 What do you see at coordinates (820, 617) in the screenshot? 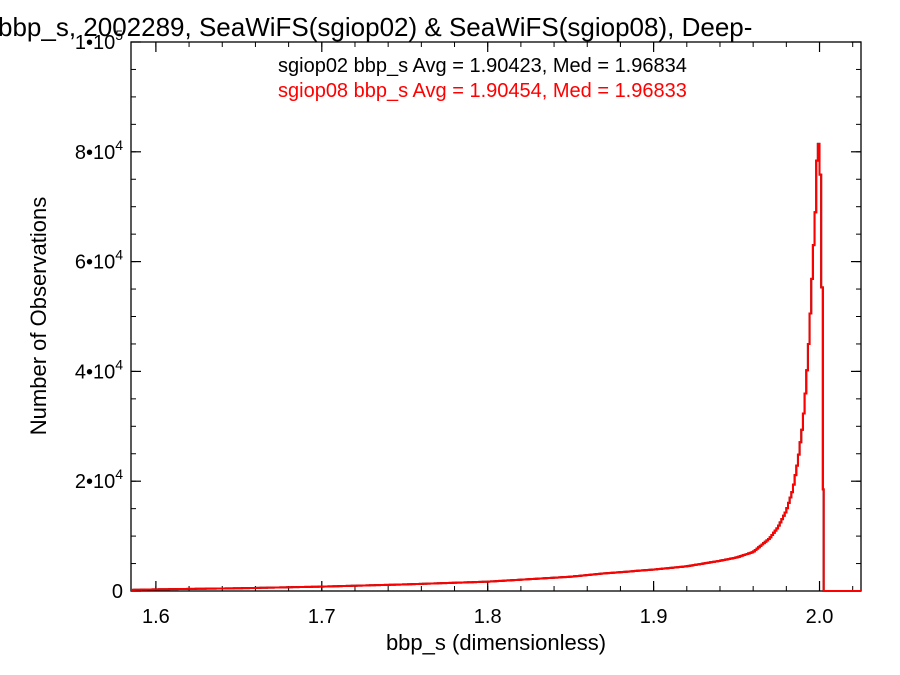
I see `x-tick-label: 2.0` at bounding box center [820, 617].